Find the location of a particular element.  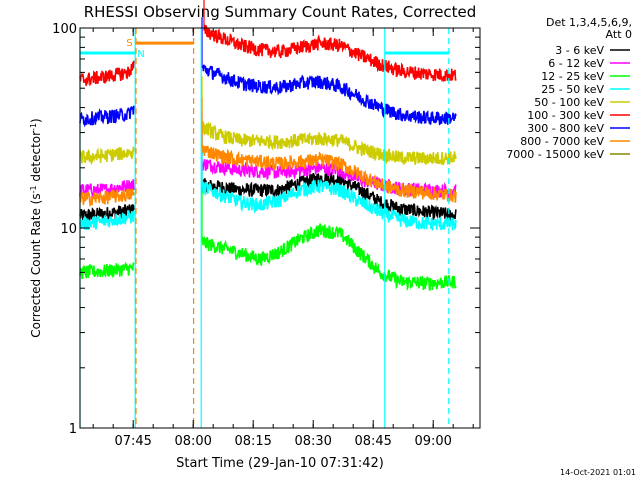

legend-label: 12 - 25 keV is located at coordinates (572, 76).